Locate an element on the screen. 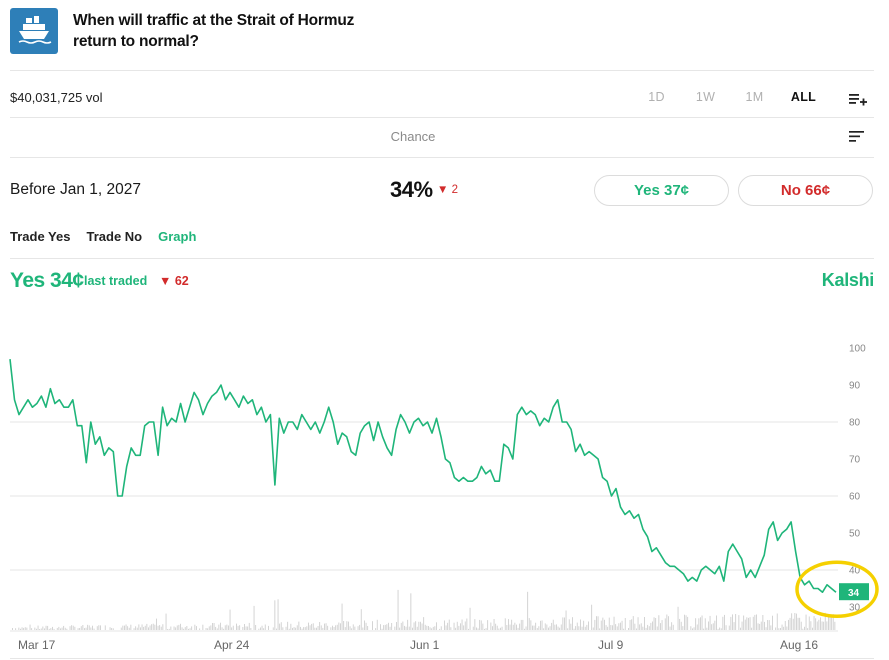  kalshi-logo: Kalshi is located at coordinates (848, 280).